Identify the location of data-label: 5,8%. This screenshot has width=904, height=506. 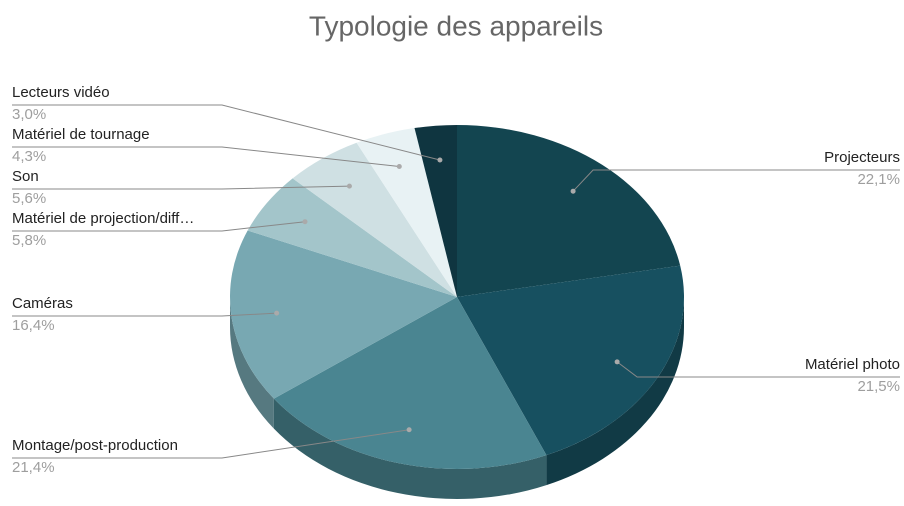
(29, 240).